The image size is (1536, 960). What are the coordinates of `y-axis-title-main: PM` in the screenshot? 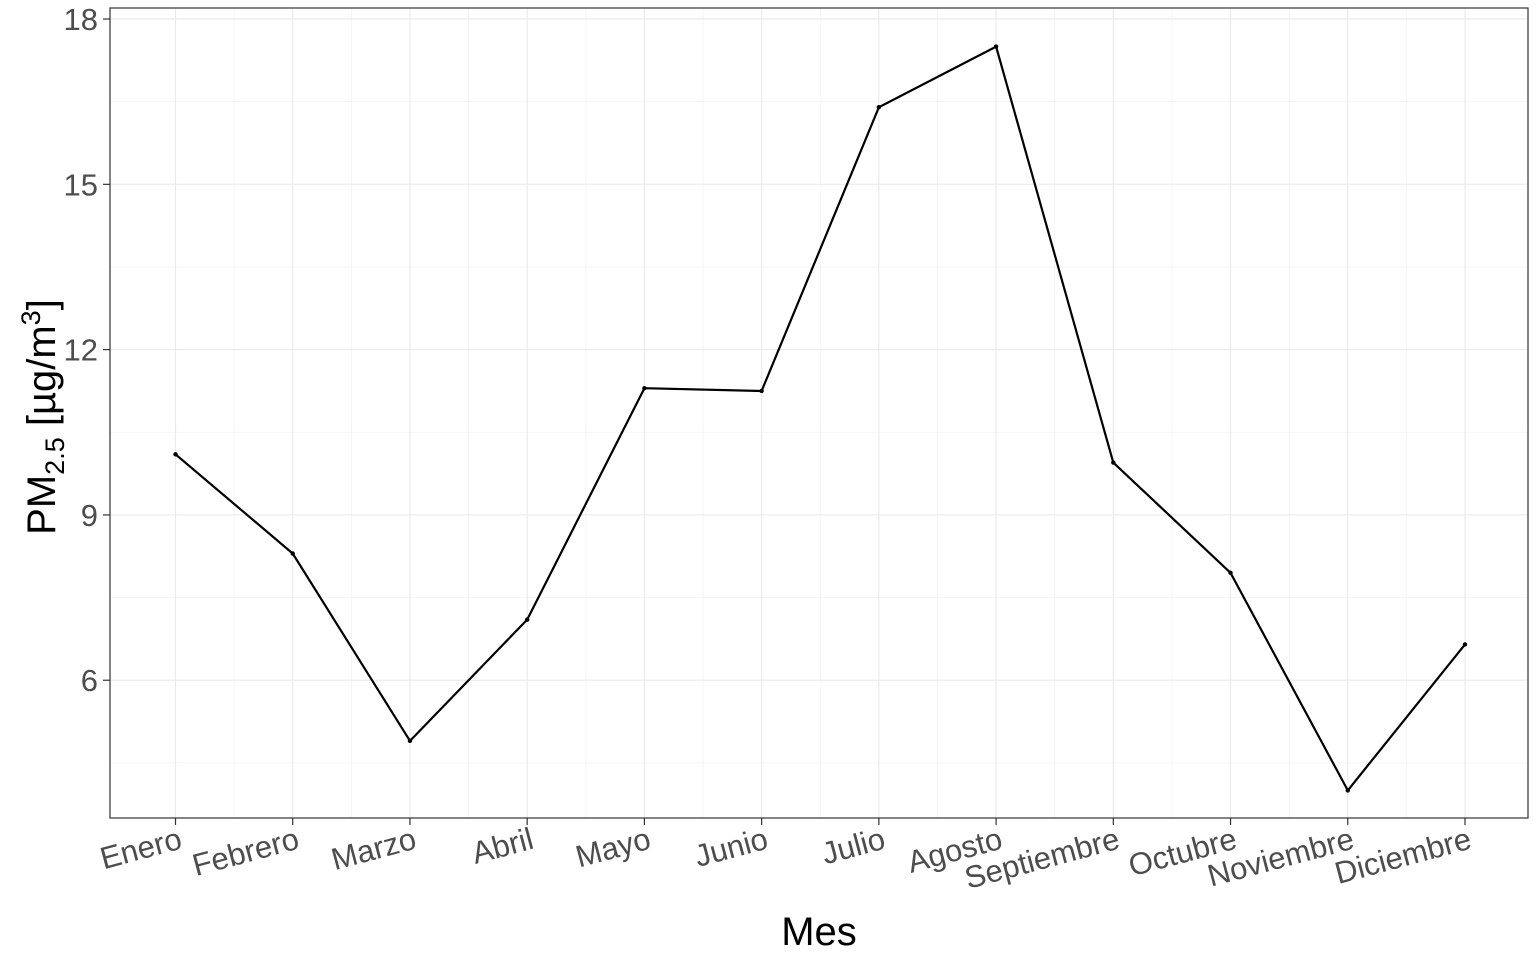 It's located at (42, 505).